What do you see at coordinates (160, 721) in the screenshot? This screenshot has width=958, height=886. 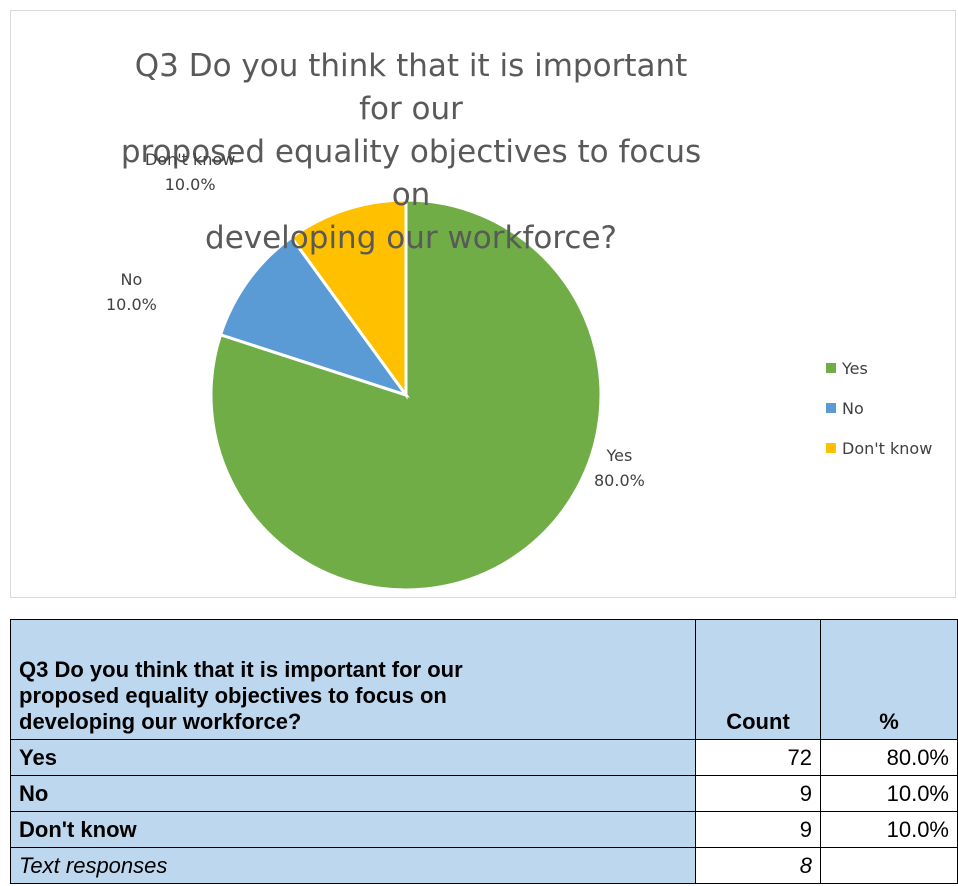 I see `question-header-line-3: developing our workforce?` at bounding box center [160, 721].